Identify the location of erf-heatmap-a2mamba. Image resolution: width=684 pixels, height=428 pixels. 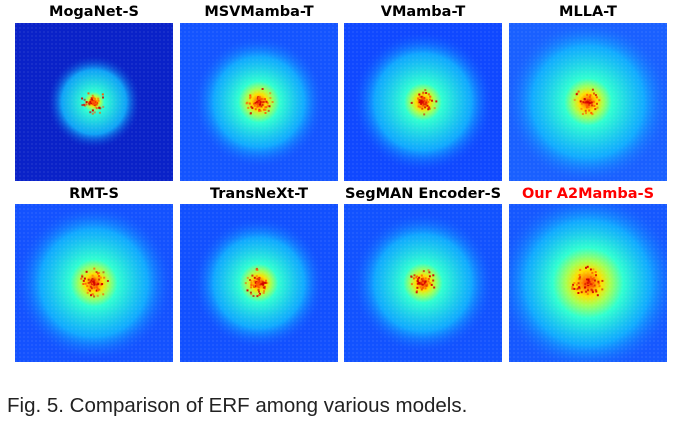
(588, 283).